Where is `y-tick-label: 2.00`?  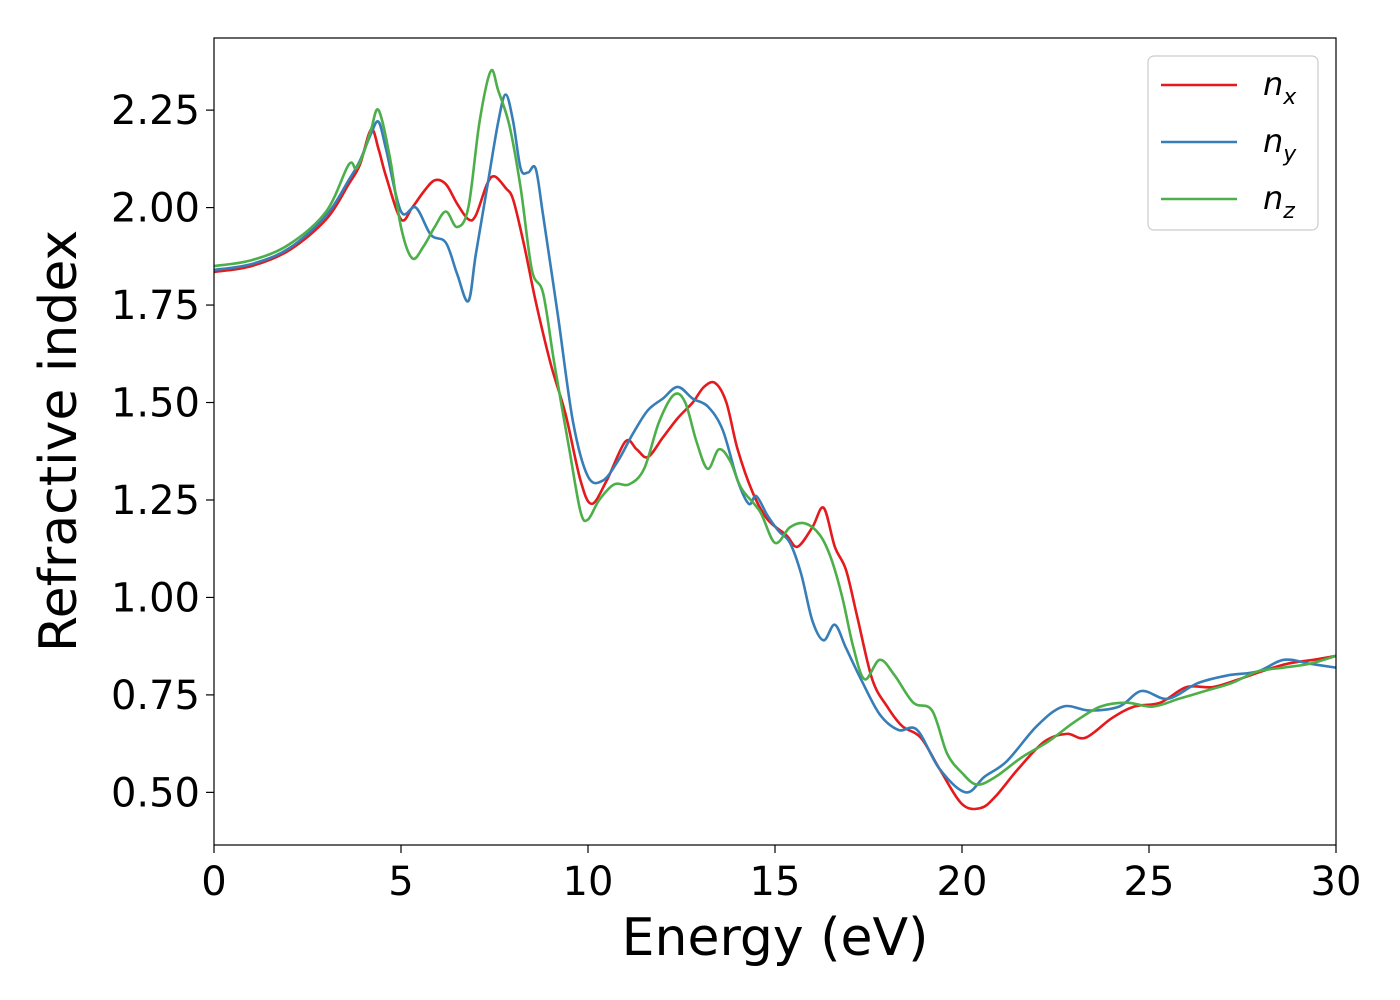 y-tick-label: 2.00 is located at coordinates (155, 209).